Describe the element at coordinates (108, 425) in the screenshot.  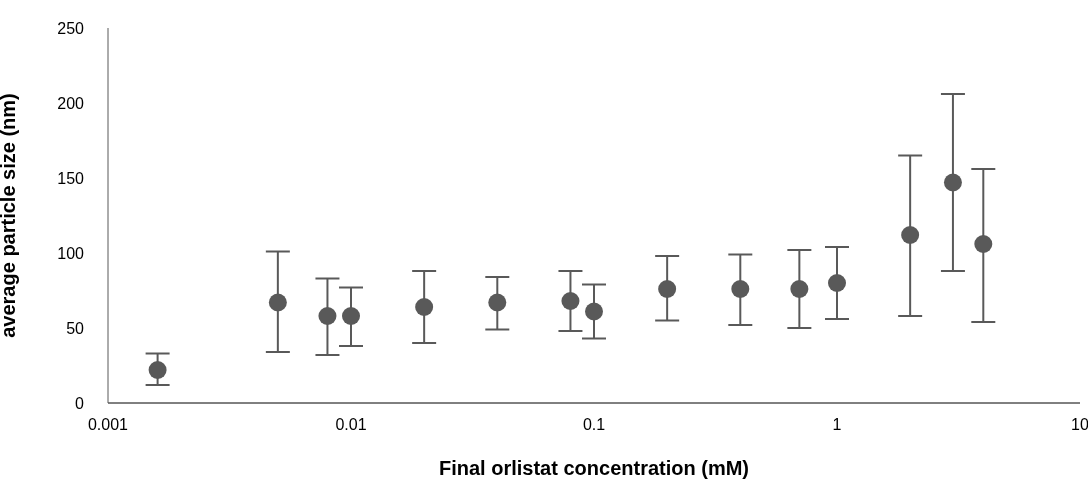
I see `x-tick-label: 0.001` at that location.